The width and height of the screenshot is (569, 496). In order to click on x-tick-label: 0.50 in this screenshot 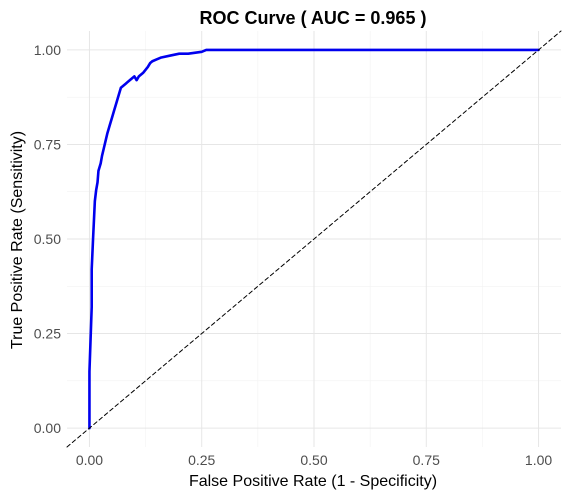, I will do `click(313, 460)`.